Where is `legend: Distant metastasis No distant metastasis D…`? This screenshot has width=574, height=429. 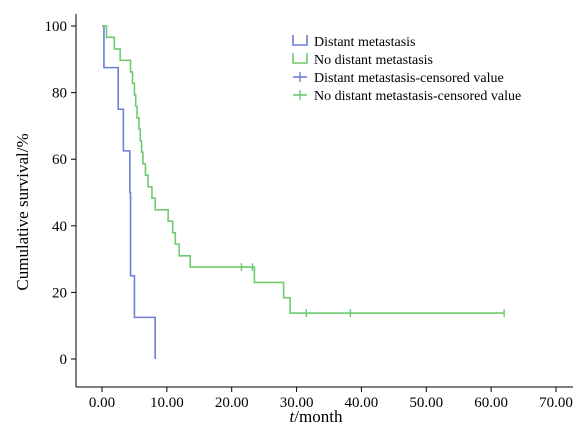 legend: Distant metastasis No distant metastasis D… is located at coordinates (407, 69).